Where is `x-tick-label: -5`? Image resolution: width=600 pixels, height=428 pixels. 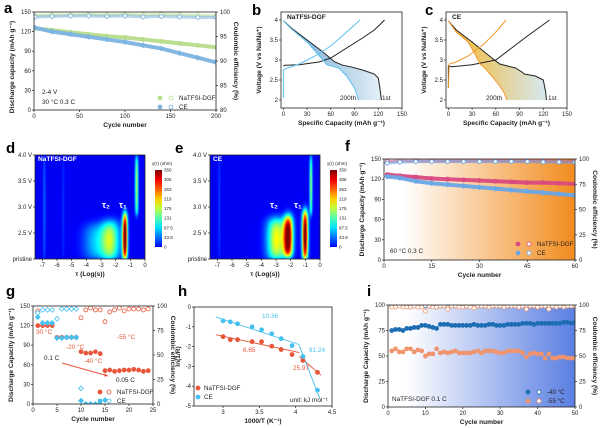
x-tick-label: -5 is located at coordinates (72, 266).